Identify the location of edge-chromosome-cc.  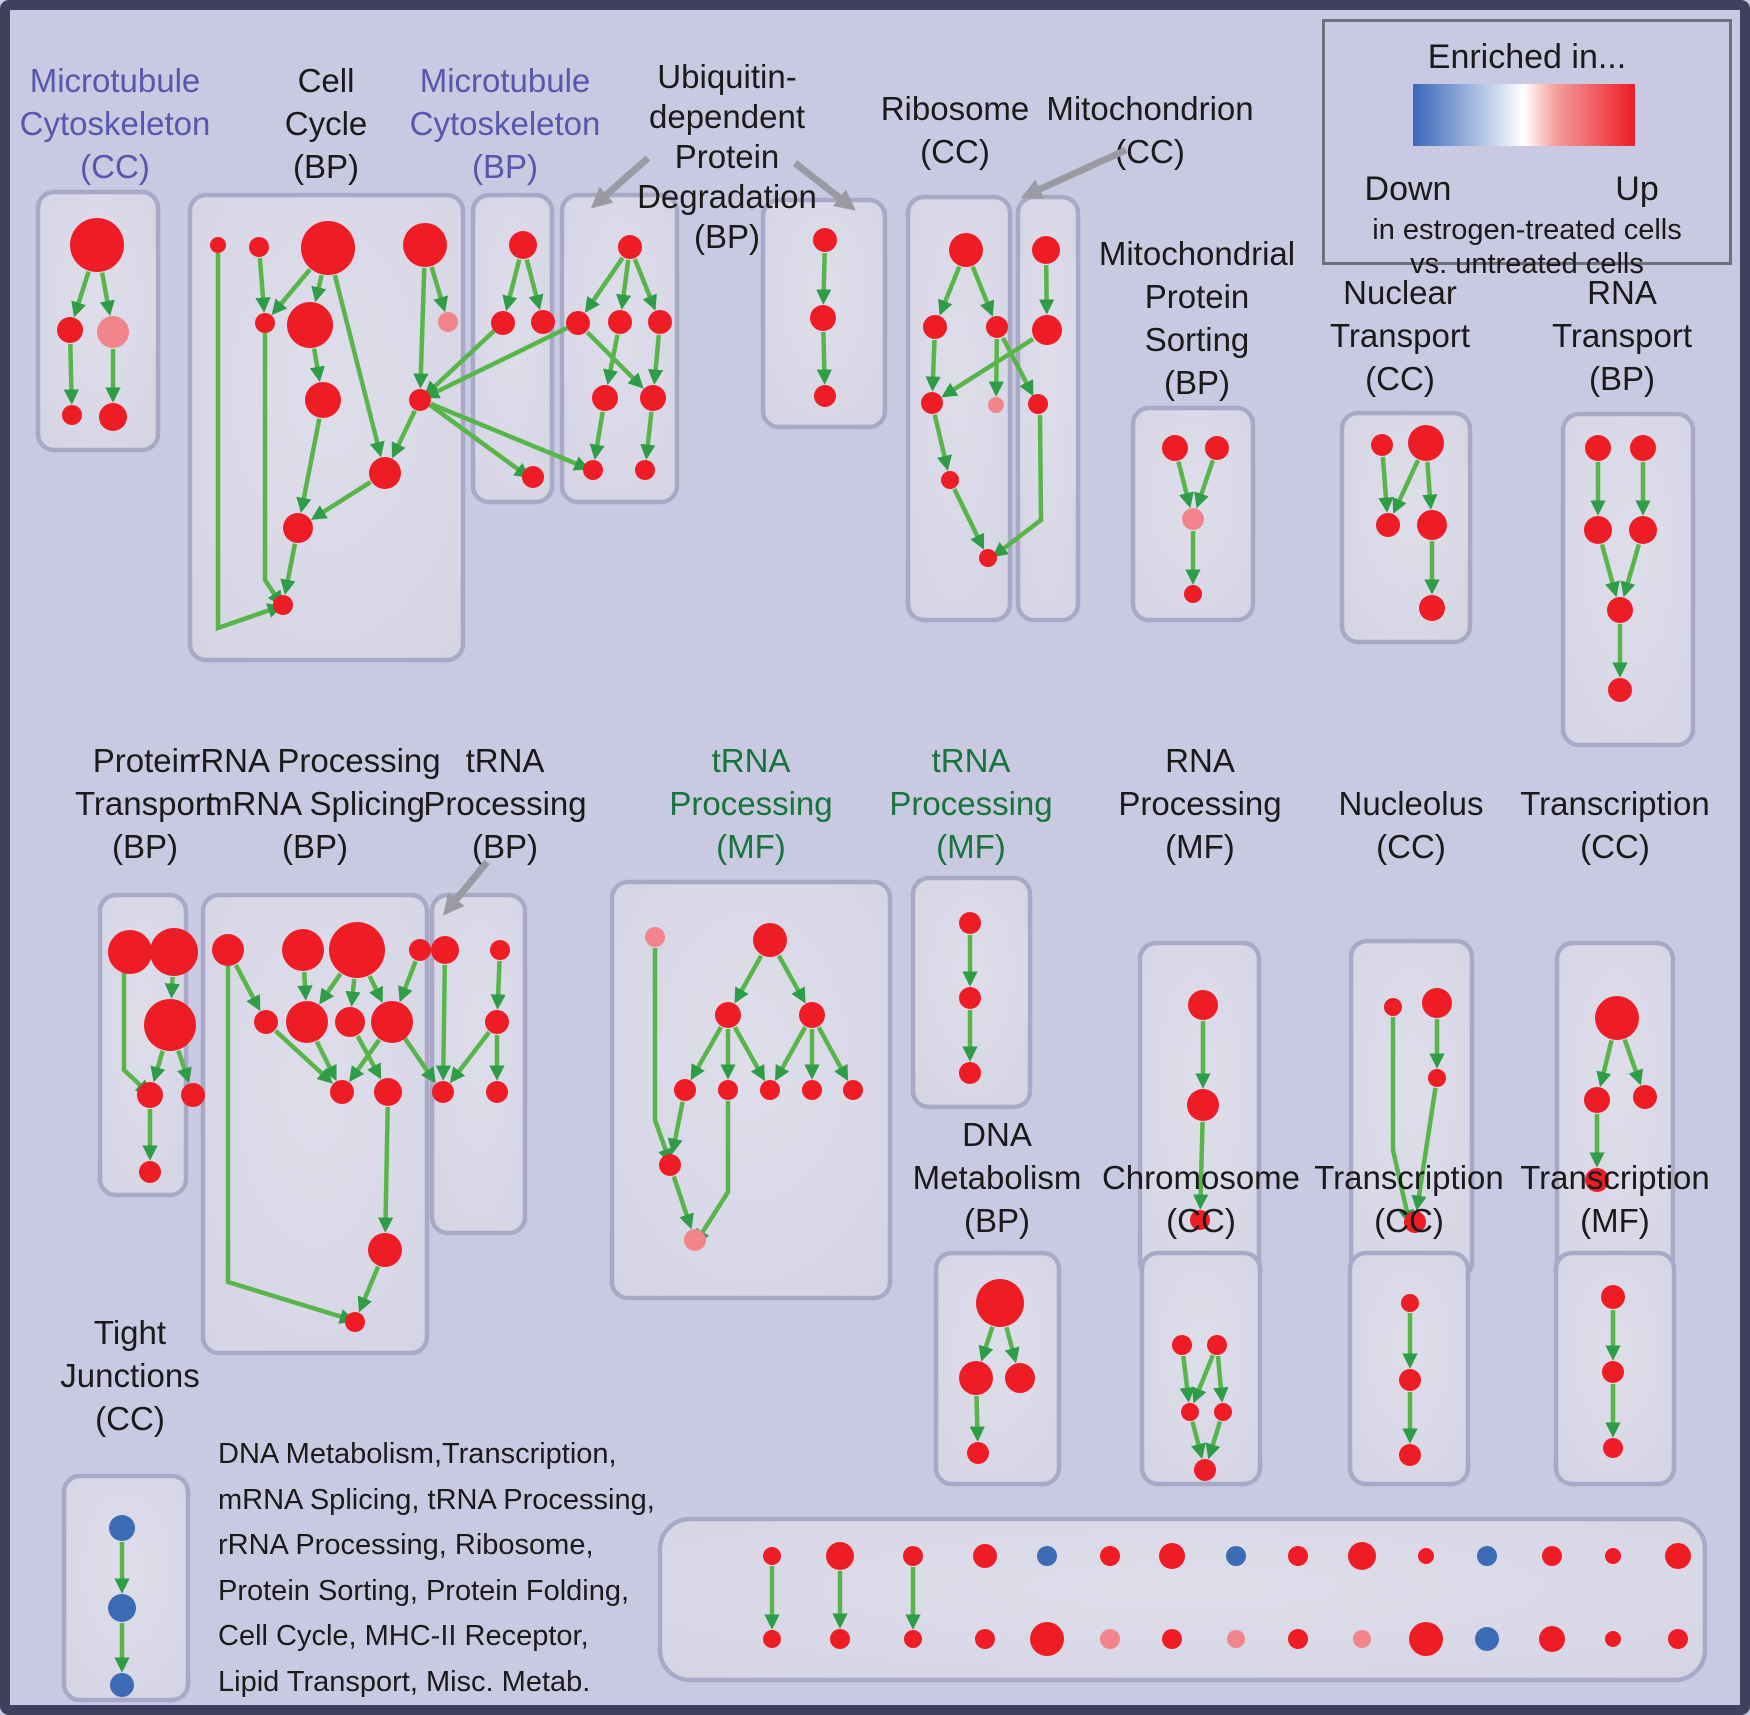
(1221, 1379).